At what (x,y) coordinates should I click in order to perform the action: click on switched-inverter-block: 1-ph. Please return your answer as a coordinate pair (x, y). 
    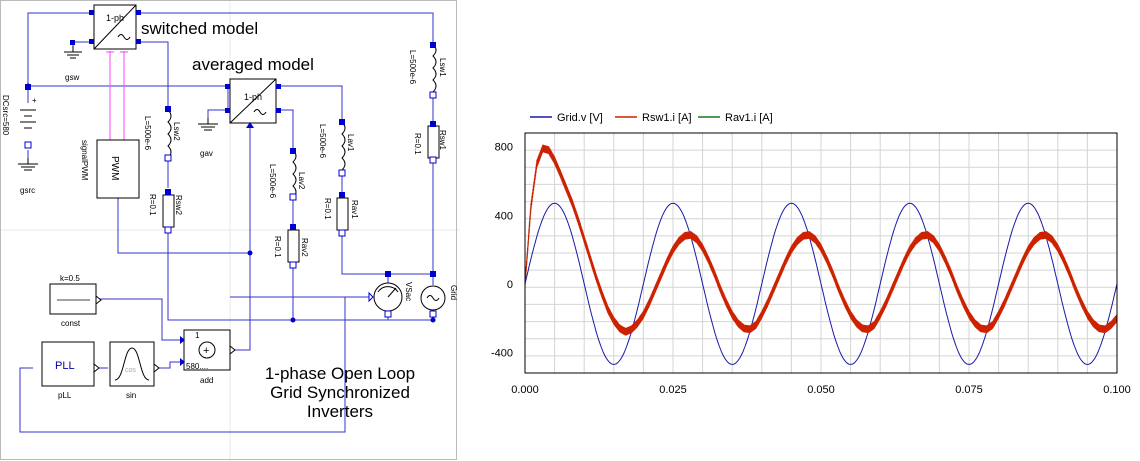
    Looking at the image, I should click on (115, 27).